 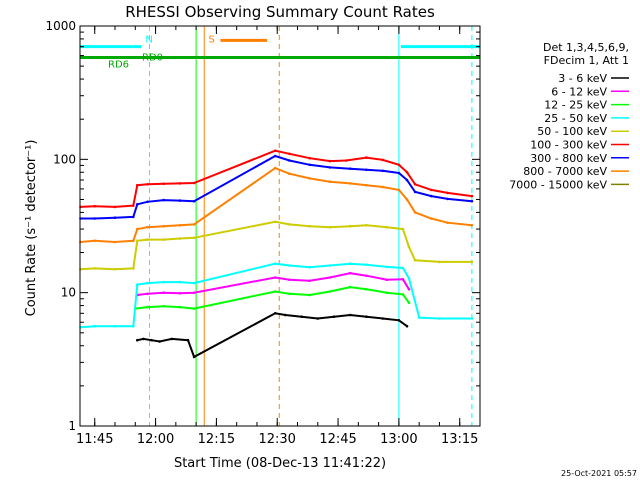 I want to click on legend-entry-label-7: 800 - 7000 keV, so click(x=565, y=171).